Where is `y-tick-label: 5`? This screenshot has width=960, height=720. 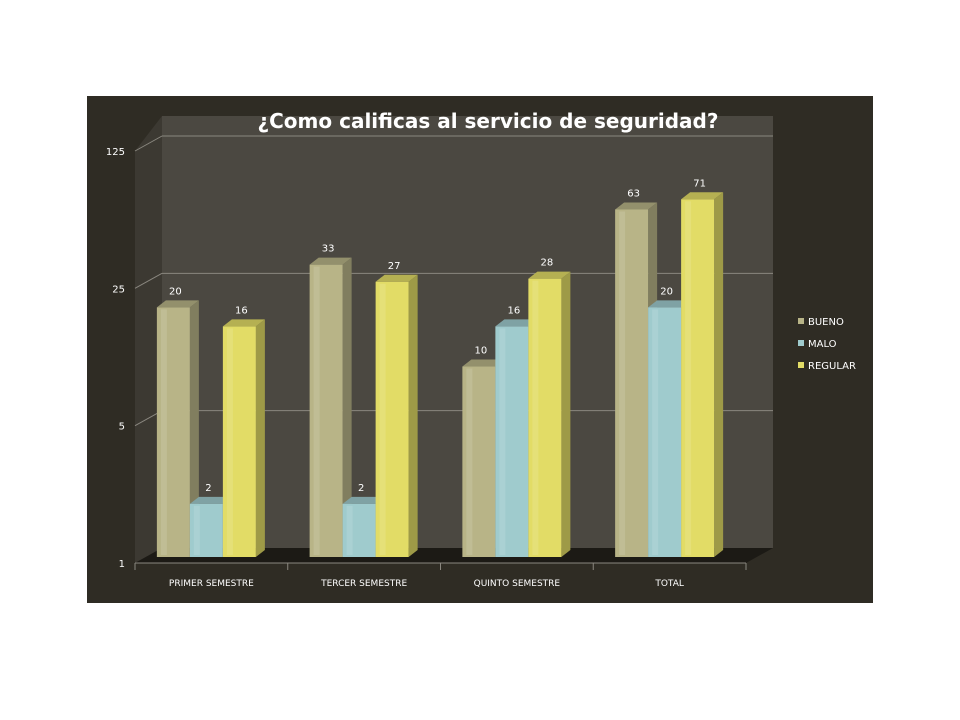
y-tick-label: 5 is located at coordinates (122, 427).